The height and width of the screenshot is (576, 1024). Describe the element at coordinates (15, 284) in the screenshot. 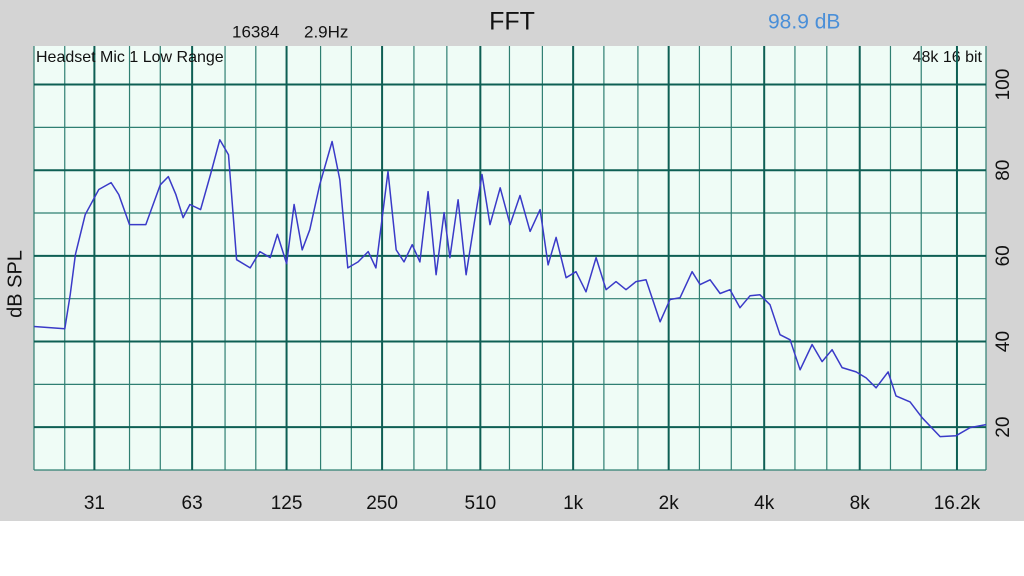

I see `y-axis-label: dB SPL` at that location.